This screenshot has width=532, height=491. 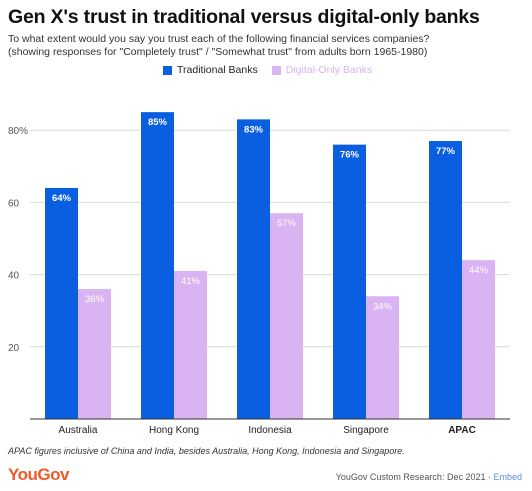 What do you see at coordinates (158, 122) in the screenshot?
I see `data-label-traditional-hong-kong: 85%` at bounding box center [158, 122].